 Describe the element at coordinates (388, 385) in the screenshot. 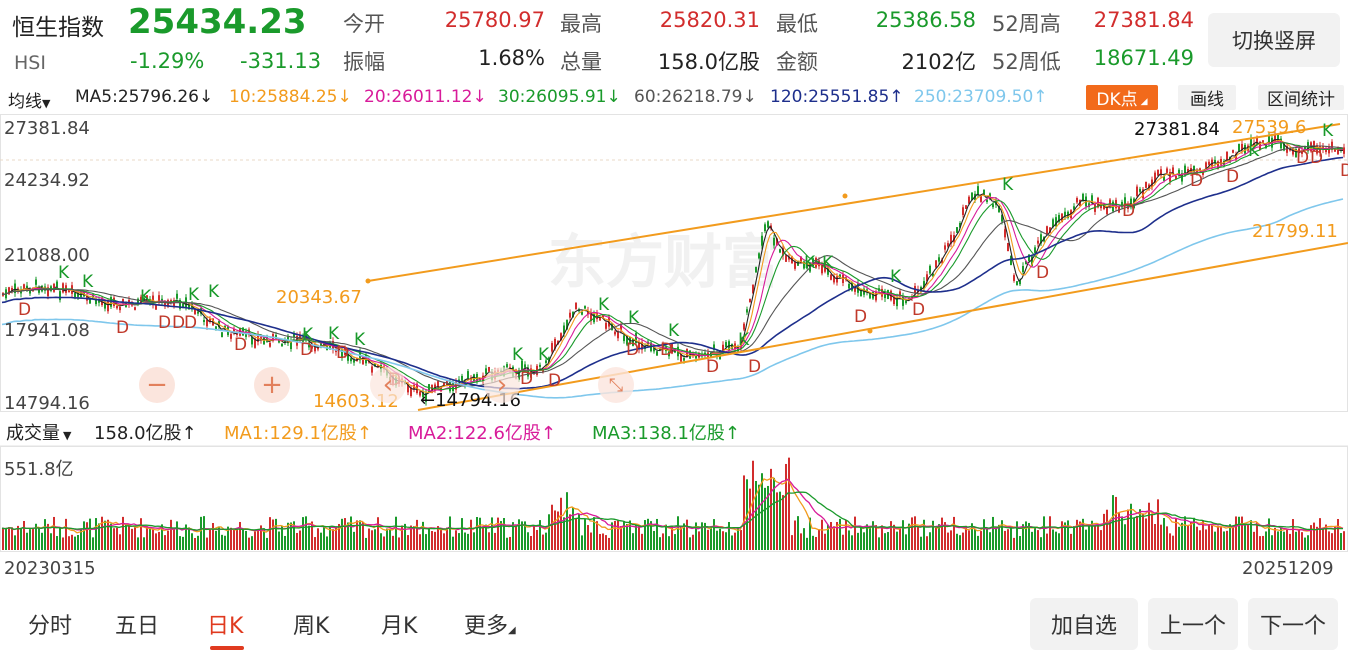

I see `scroll-left-button: ‹` at that location.